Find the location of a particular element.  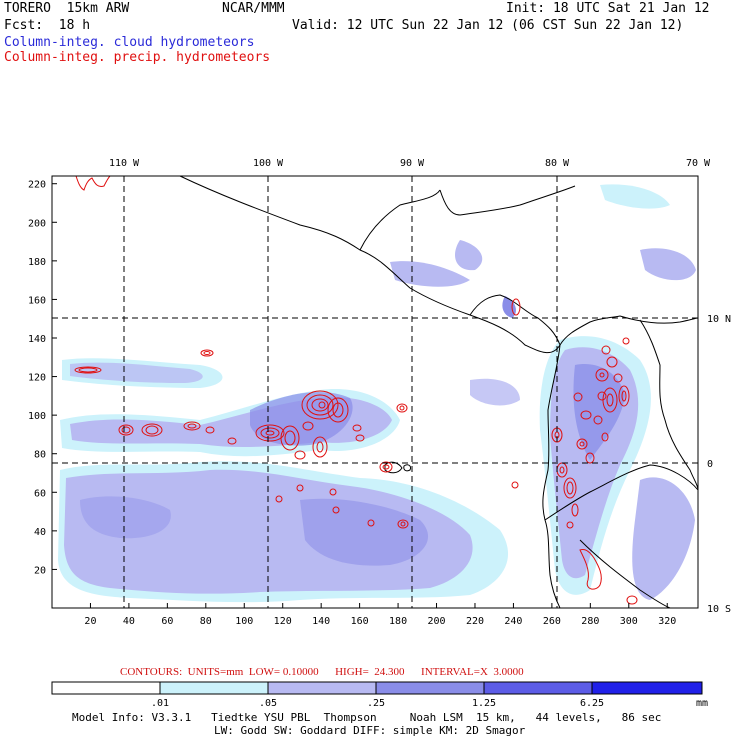

x-tick-label: 80 is located at coordinates (206, 621).